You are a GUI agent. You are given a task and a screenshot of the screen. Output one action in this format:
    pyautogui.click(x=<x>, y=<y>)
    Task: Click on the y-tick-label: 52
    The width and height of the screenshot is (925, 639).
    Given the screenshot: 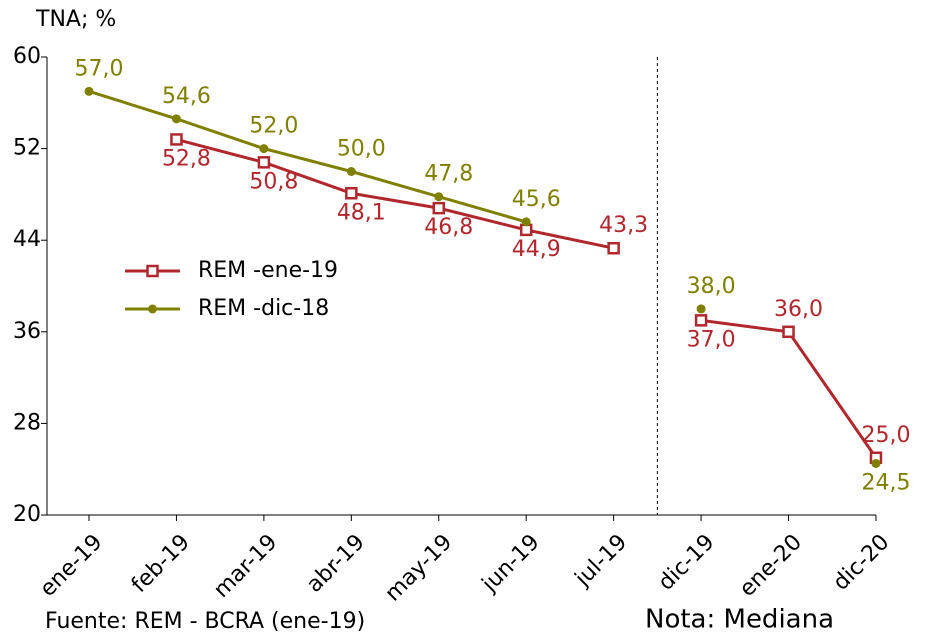 What is the action you would take?
    pyautogui.click(x=27, y=148)
    